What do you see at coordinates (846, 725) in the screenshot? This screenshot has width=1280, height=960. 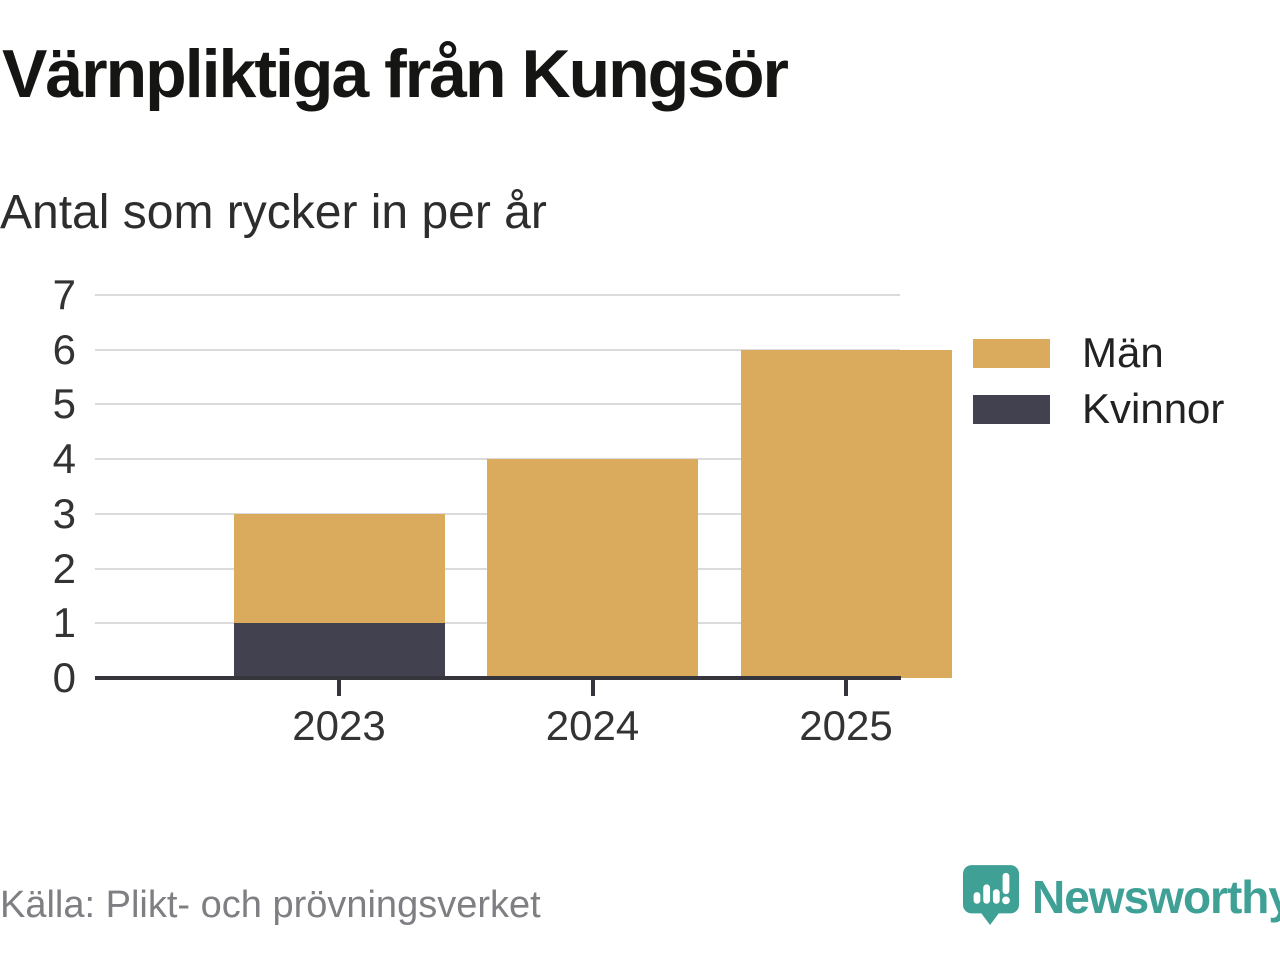 I see `x-axis-label-2025: 2025` at bounding box center [846, 725].